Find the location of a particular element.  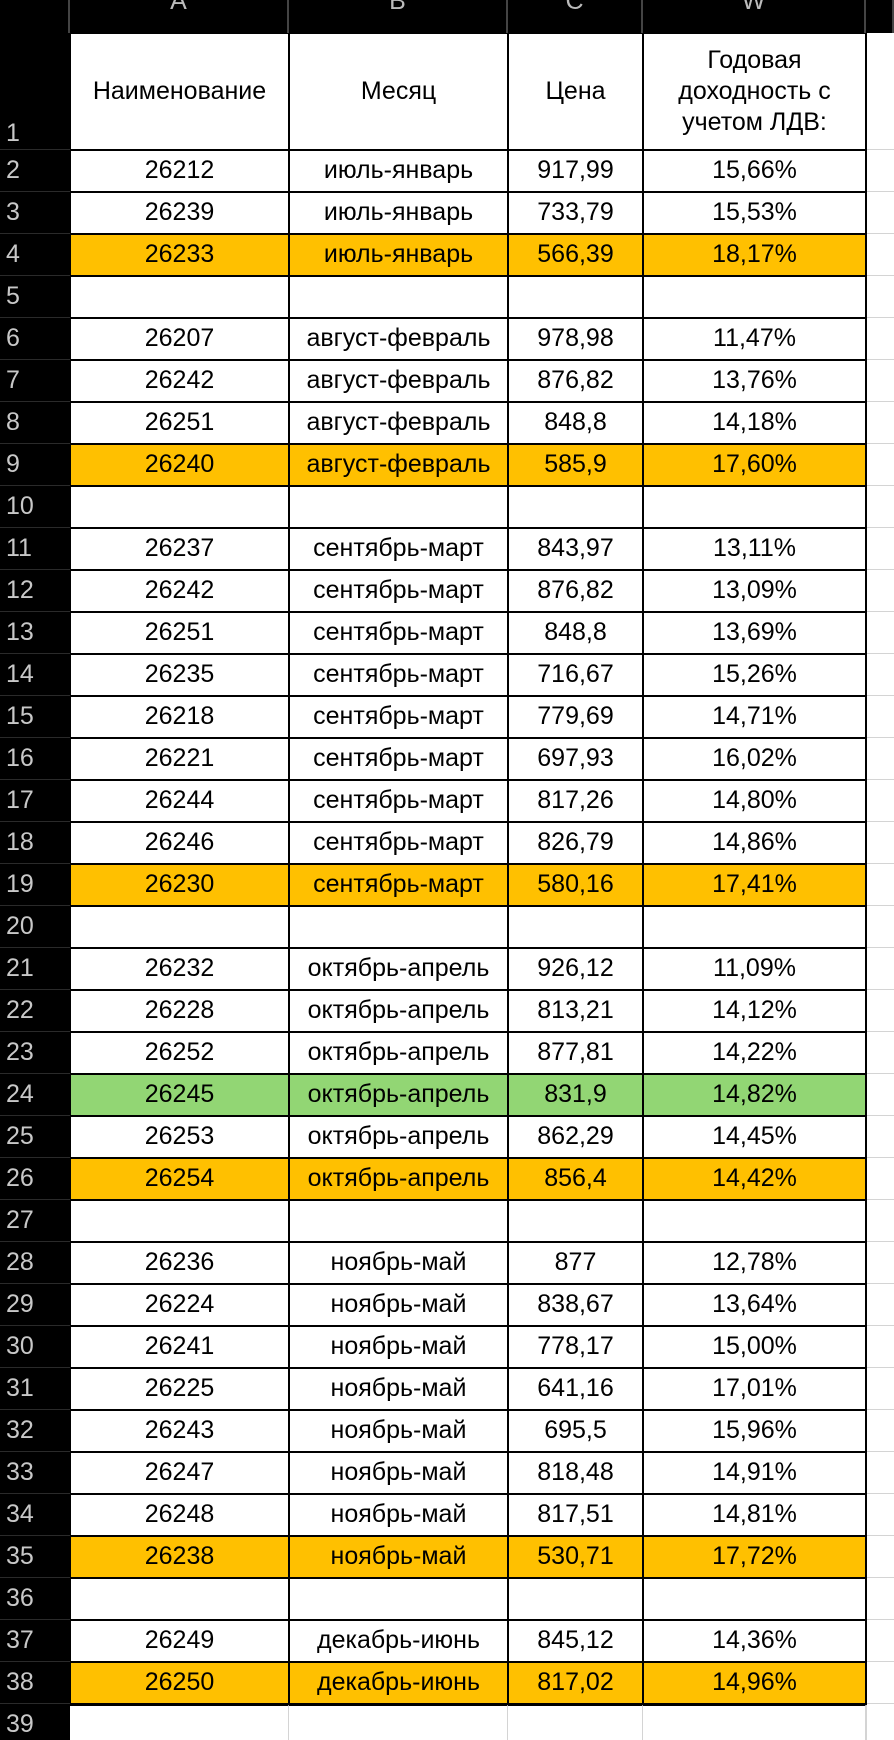

table-cell: 17,72% is located at coordinates (754, 1557).